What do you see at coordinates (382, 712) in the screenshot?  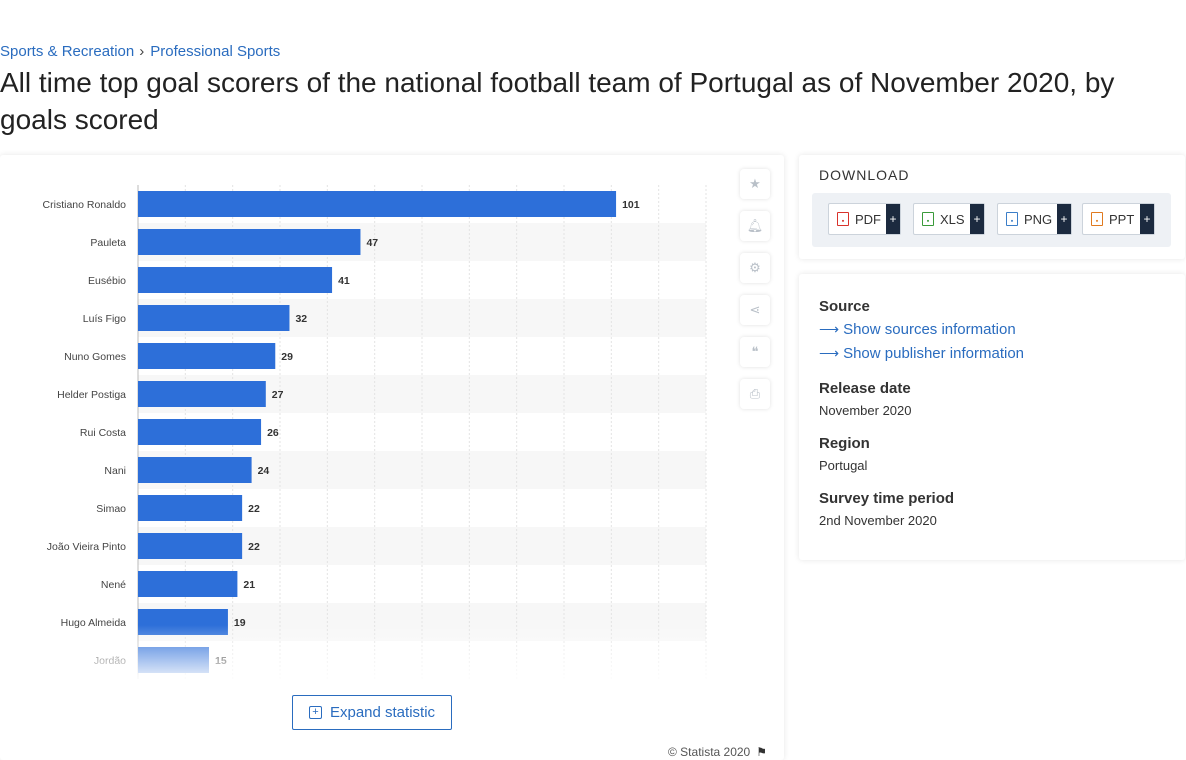 I see `expand-statistic-label: Expand statistic` at bounding box center [382, 712].